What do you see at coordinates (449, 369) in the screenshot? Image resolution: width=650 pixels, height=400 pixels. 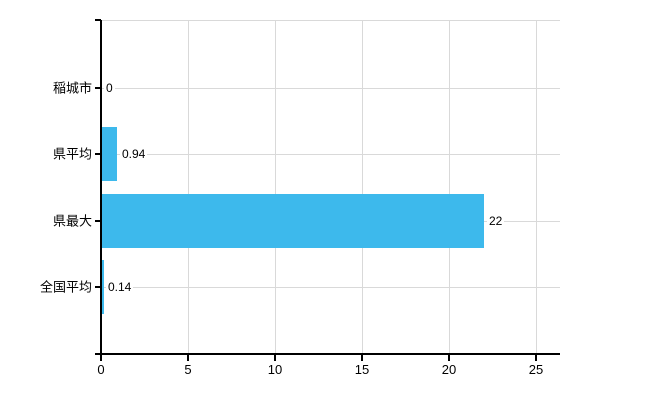 I see `x-tick-label: 20` at bounding box center [449, 369].